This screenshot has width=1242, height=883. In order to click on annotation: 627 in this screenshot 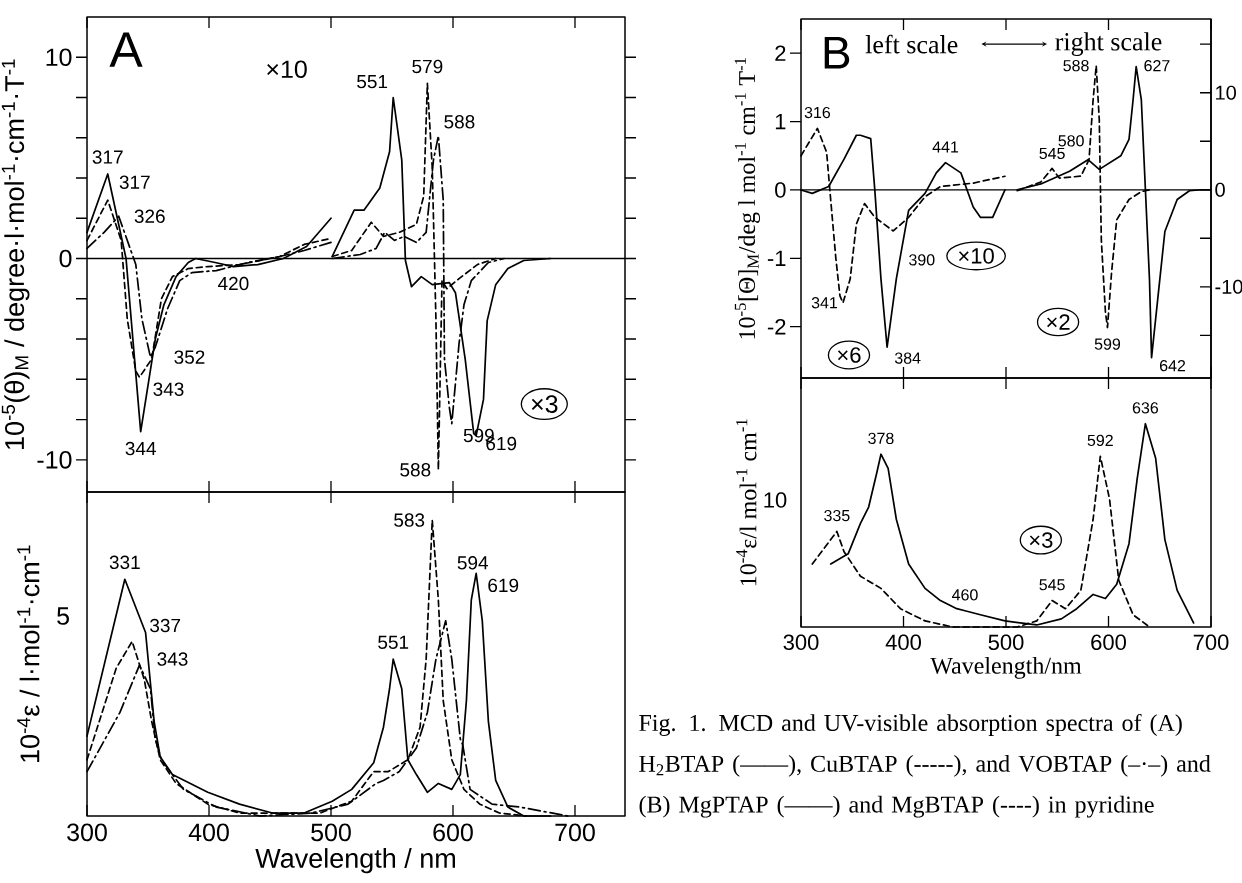, I will do `click(1157, 66)`.